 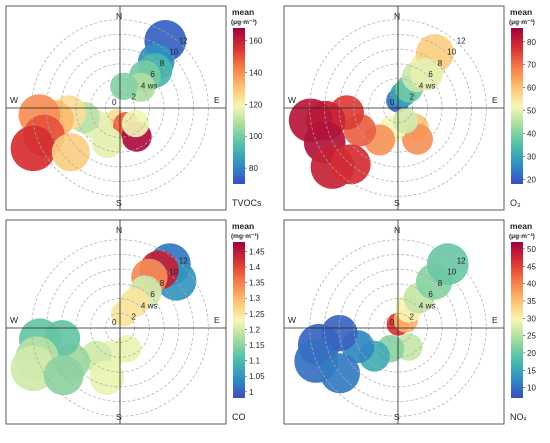 I want to click on legend-tick-label: 1.05, so click(x=257, y=376).